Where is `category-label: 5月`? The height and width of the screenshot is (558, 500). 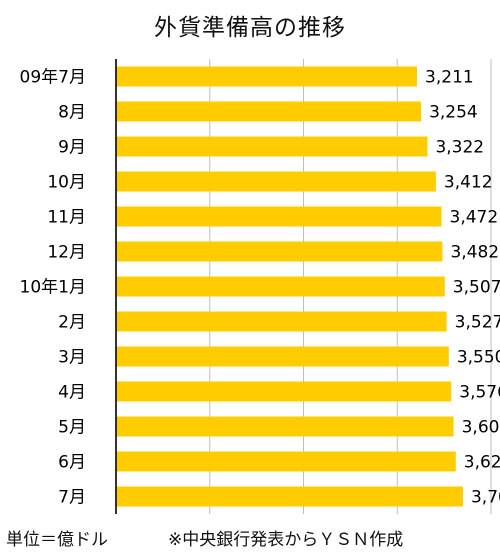
category-label: 5月 is located at coordinates (72, 428).